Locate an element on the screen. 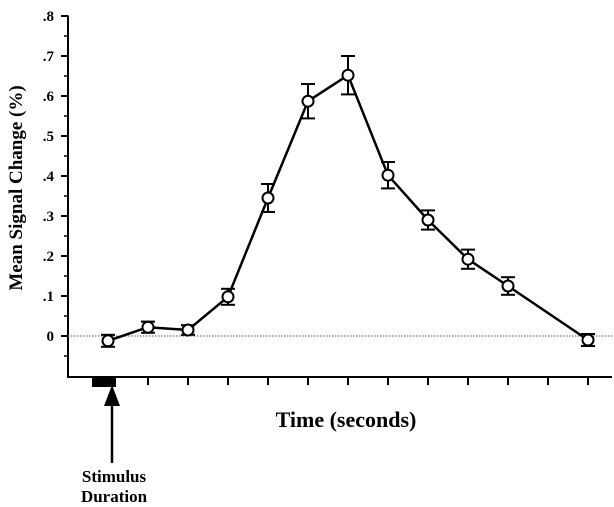  y-tick-label-1: .7 is located at coordinates (49, 57).